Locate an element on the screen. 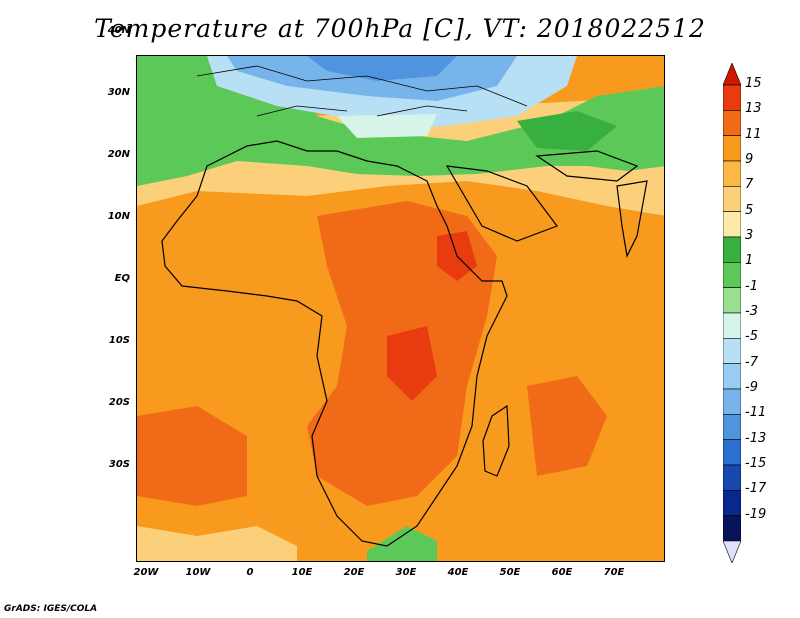 This screenshot has height=618, width=800. colorbar-label: 1 is located at coordinates (749, 261).